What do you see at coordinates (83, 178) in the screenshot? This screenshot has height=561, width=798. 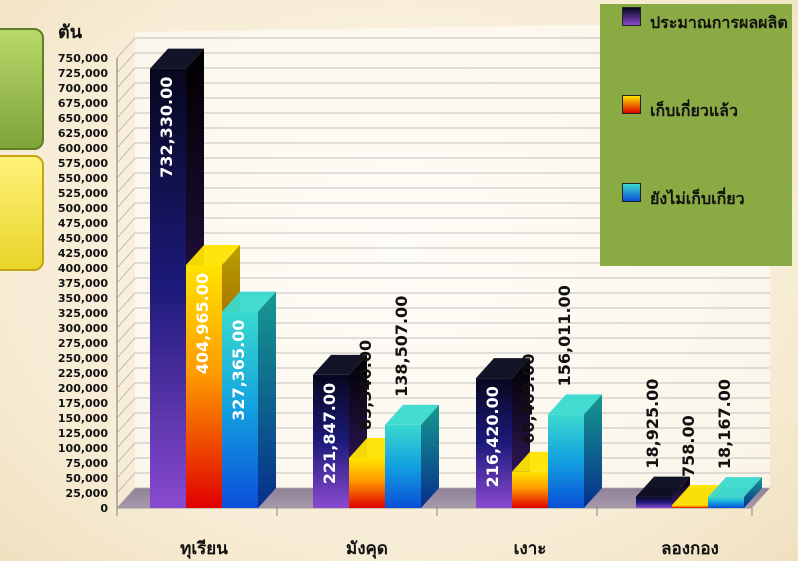 I see `y-tick-label: 550,000` at bounding box center [83, 178].